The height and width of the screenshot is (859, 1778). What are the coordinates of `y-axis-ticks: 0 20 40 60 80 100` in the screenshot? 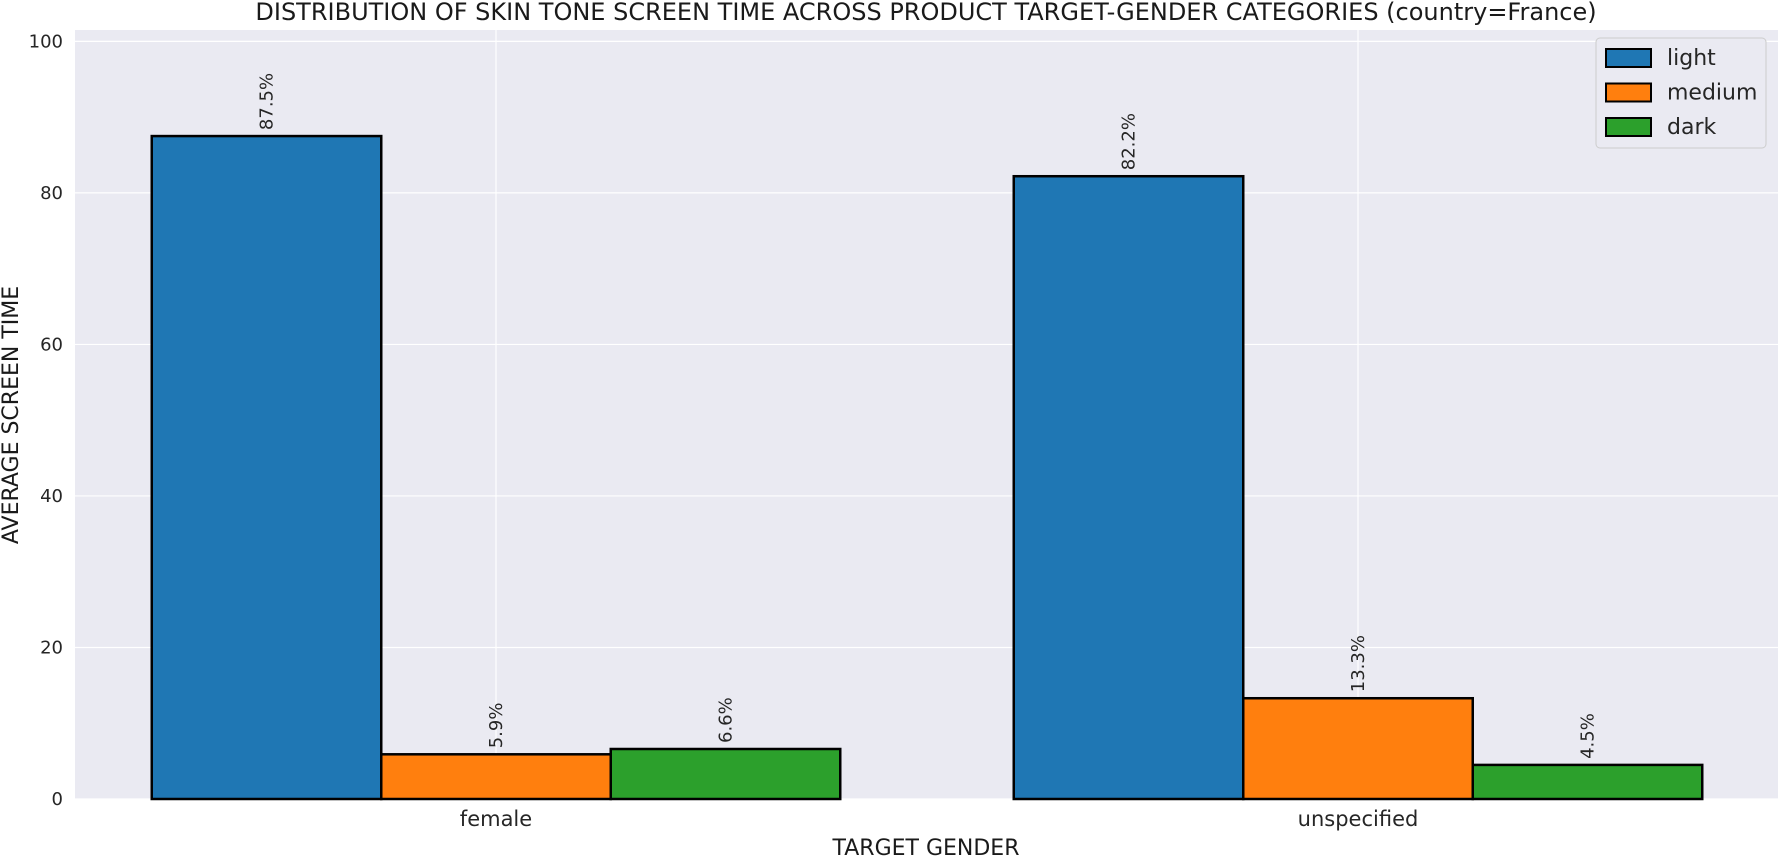 It's located at (46, 420).